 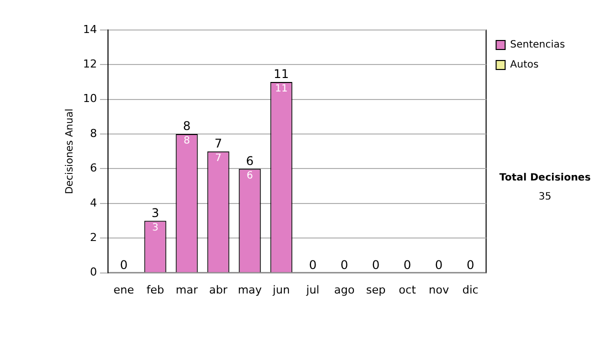 I want to click on y-tick-label: 0, so click(x=93, y=272).